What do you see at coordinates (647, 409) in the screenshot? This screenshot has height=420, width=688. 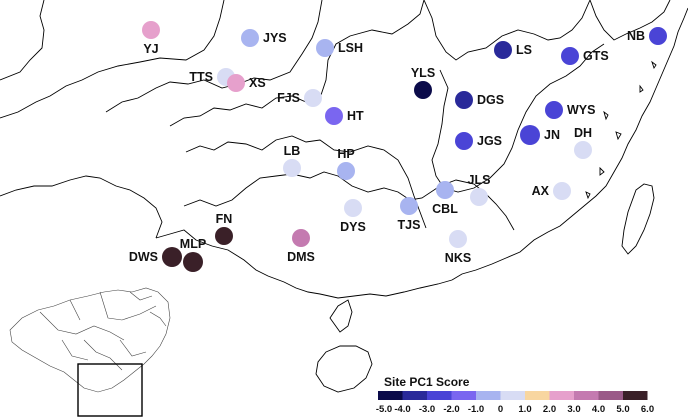 I see `legend-tick: 6.0` at bounding box center [647, 409].